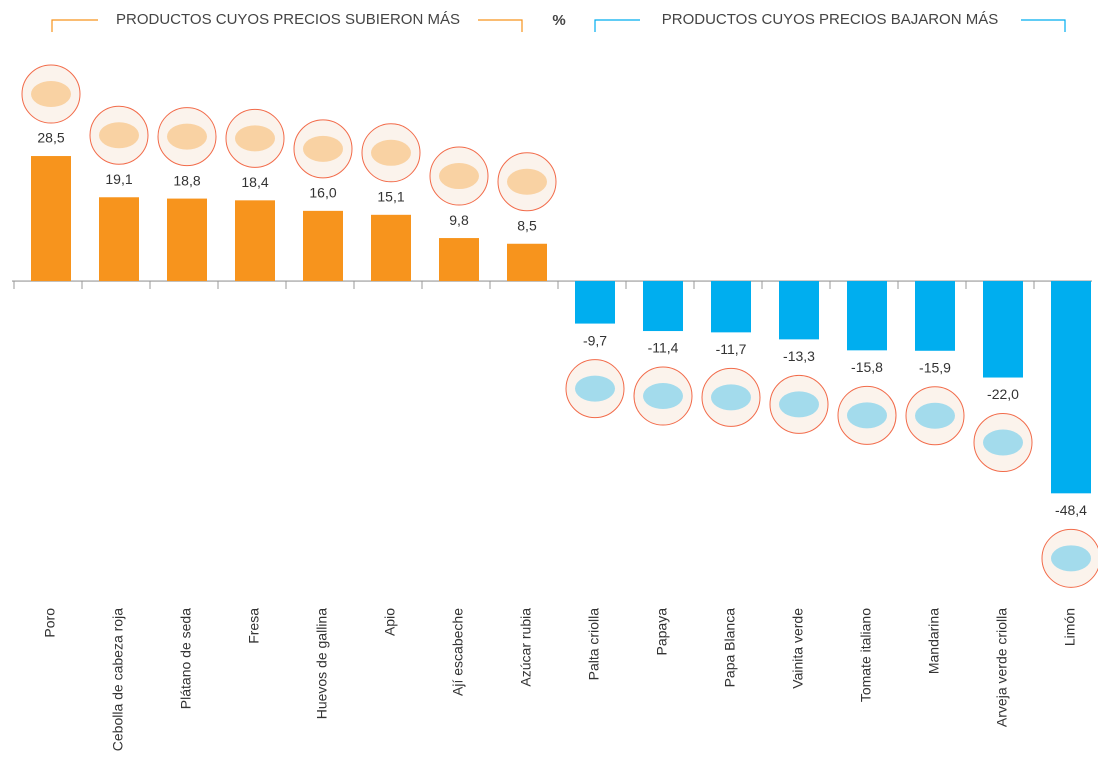 This screenshot has width=1098, height=766. Describe the element at coordinates (1071, 510) in the screenshot. I see `value-label: -48,4` at that location.